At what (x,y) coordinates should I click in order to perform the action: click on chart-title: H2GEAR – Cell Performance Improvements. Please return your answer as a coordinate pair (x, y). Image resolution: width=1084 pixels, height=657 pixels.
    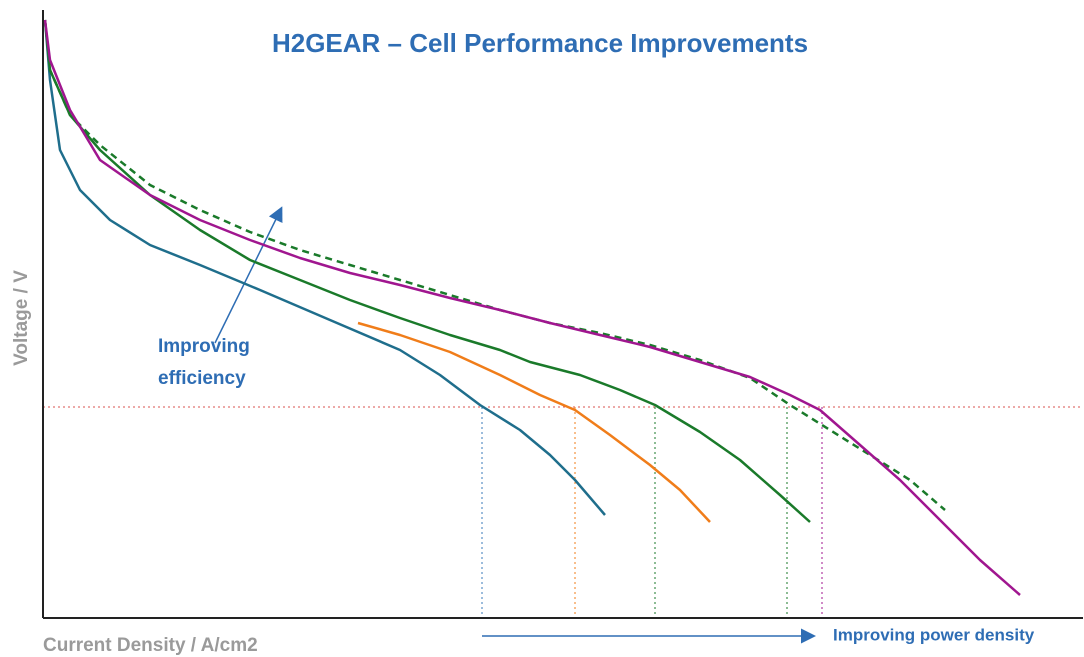
    Looking at the image, I should click on (540, 43).